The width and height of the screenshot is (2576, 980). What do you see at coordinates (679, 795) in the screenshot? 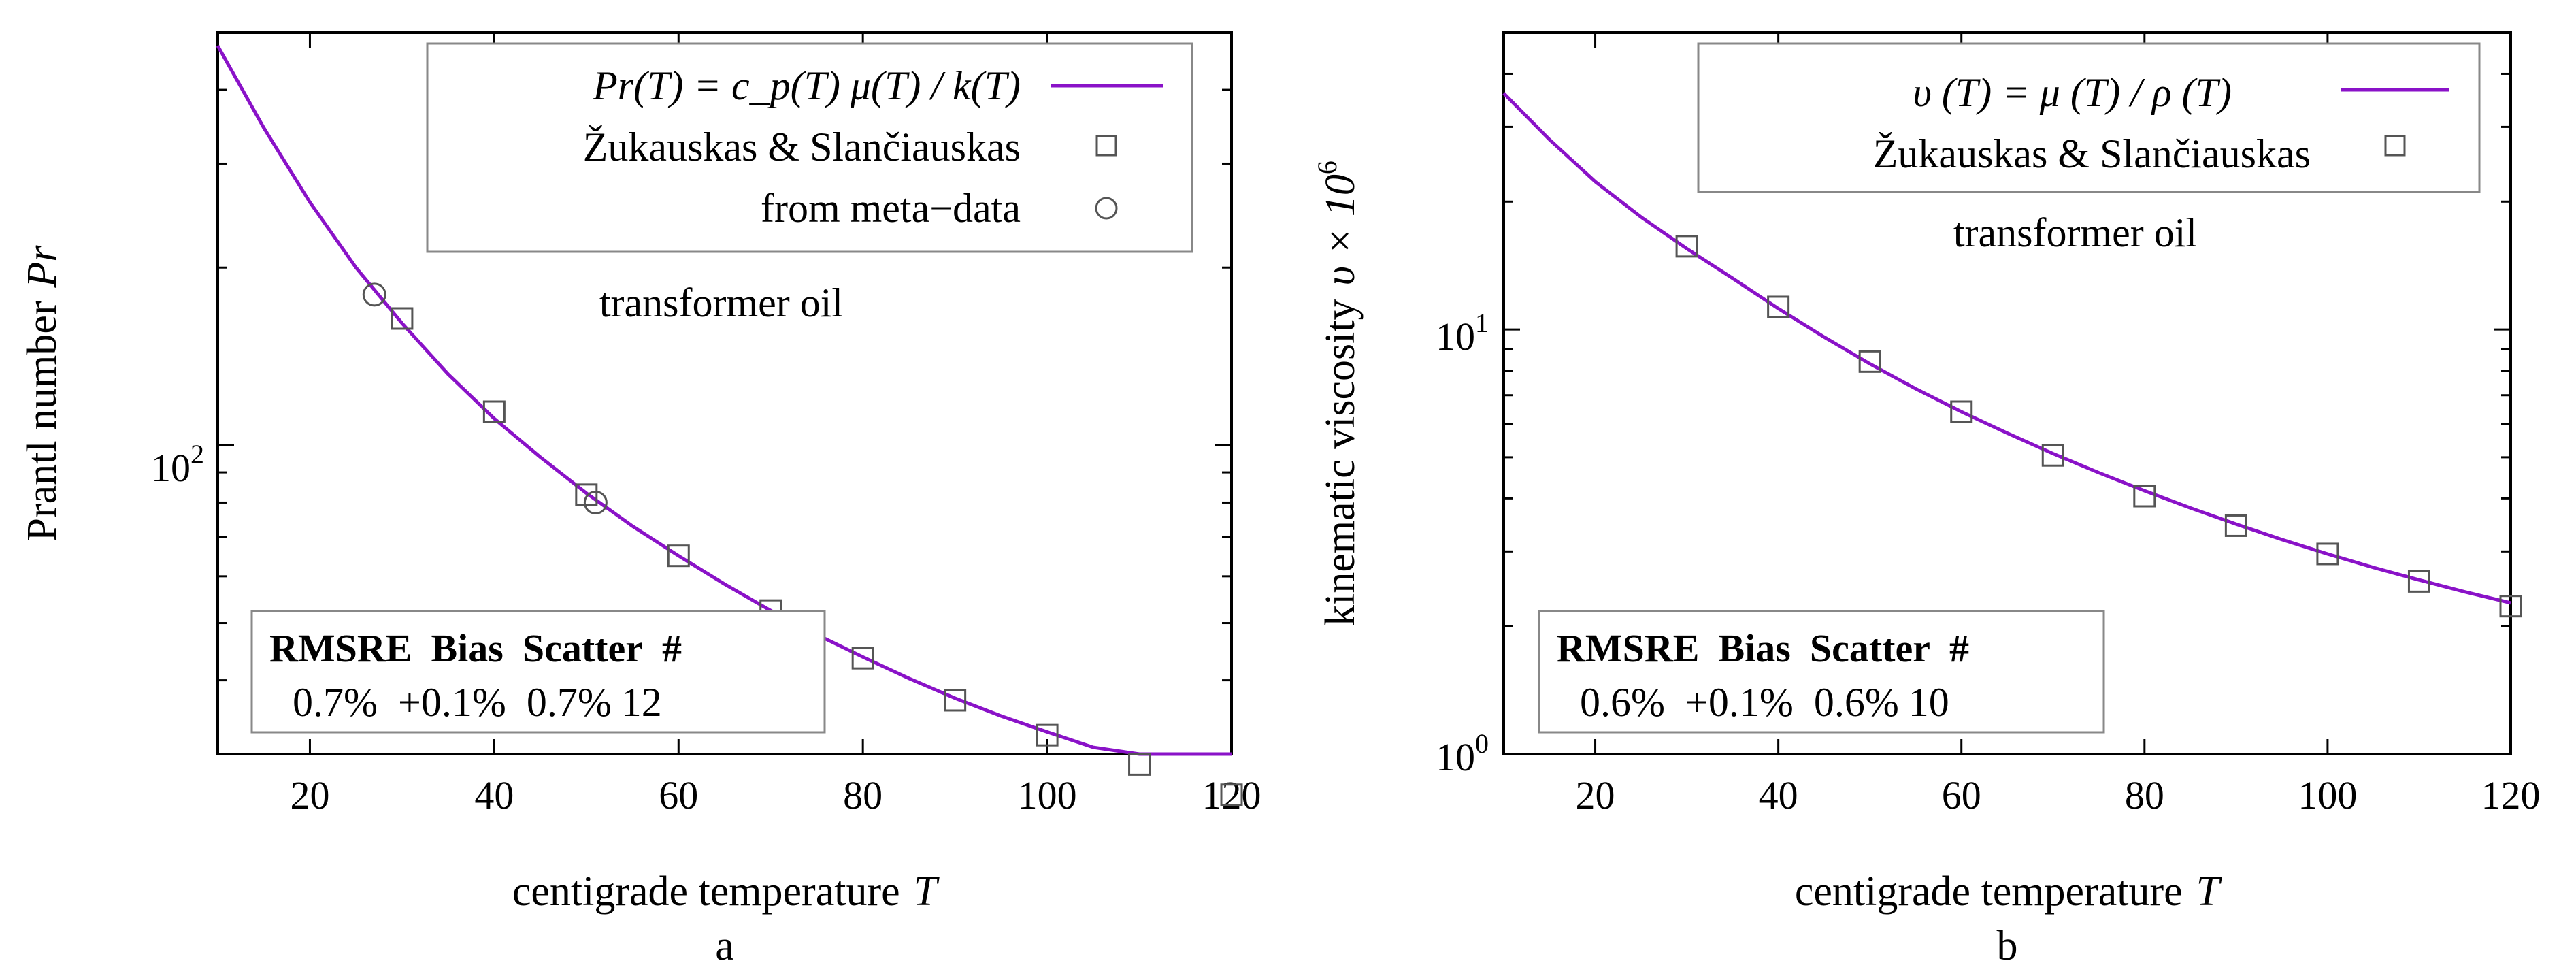
I see `x-tick-label-a-2: 60` at bounding box center [679, 795].